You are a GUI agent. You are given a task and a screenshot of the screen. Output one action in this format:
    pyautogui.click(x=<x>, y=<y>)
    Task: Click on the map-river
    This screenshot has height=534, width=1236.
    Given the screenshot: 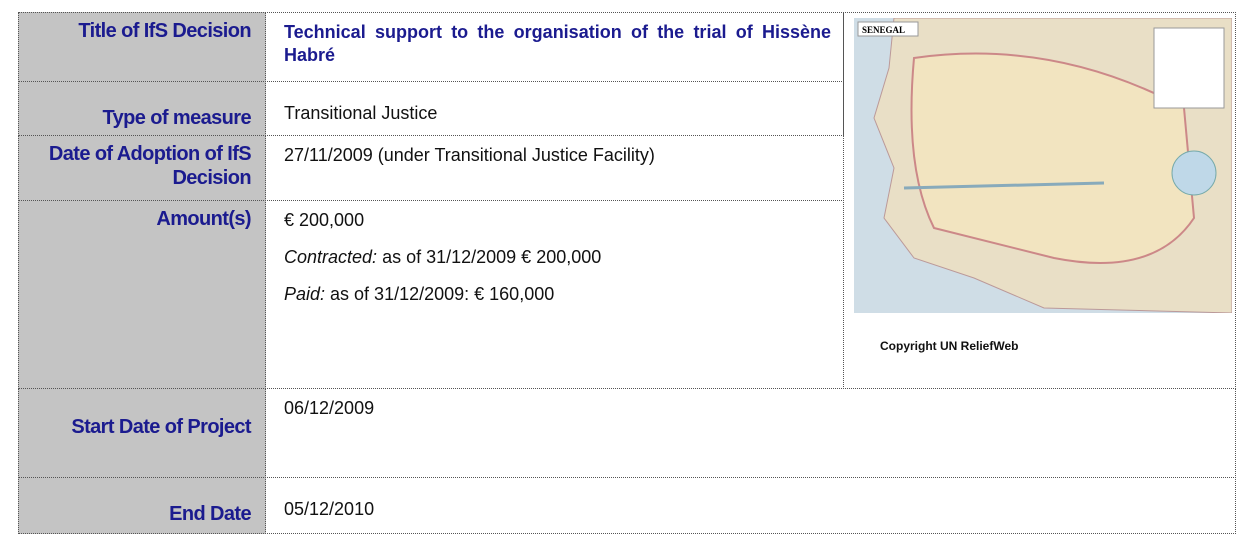 What is the action you would take?
    pyautogui.click(x=1004, y=185)
    